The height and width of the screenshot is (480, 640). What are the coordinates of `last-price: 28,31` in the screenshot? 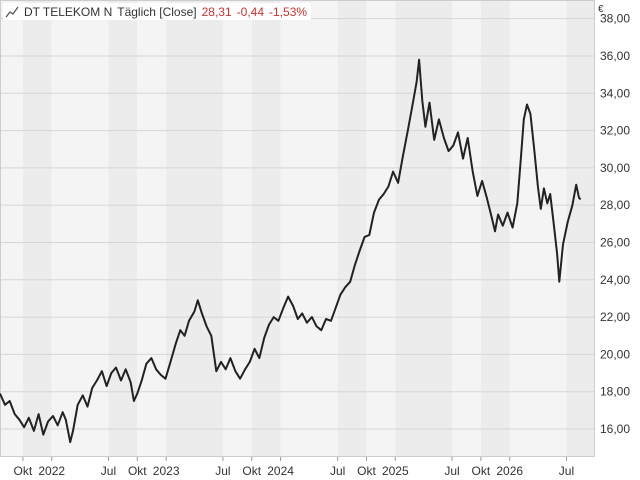 It's located at (216, 11).